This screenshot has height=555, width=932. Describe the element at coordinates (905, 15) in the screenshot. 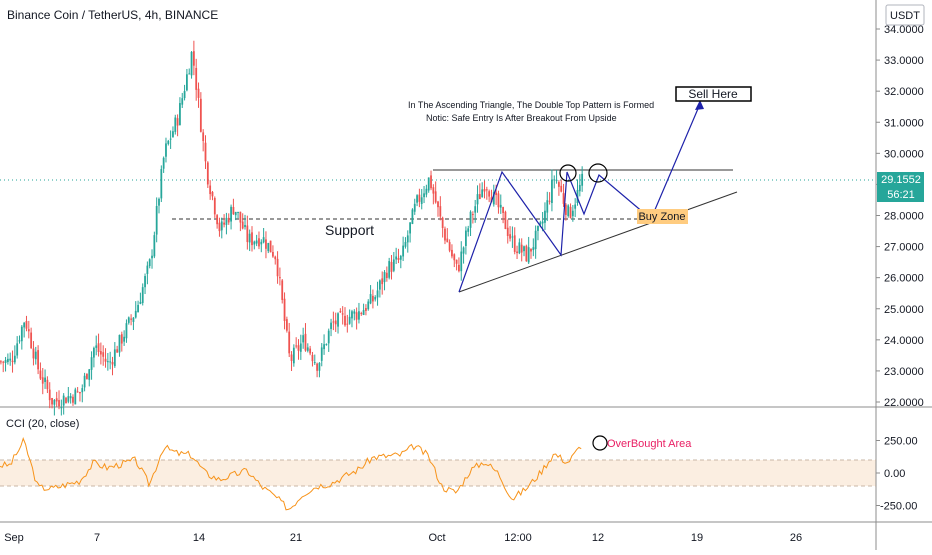

I see `currency-button` at that location.